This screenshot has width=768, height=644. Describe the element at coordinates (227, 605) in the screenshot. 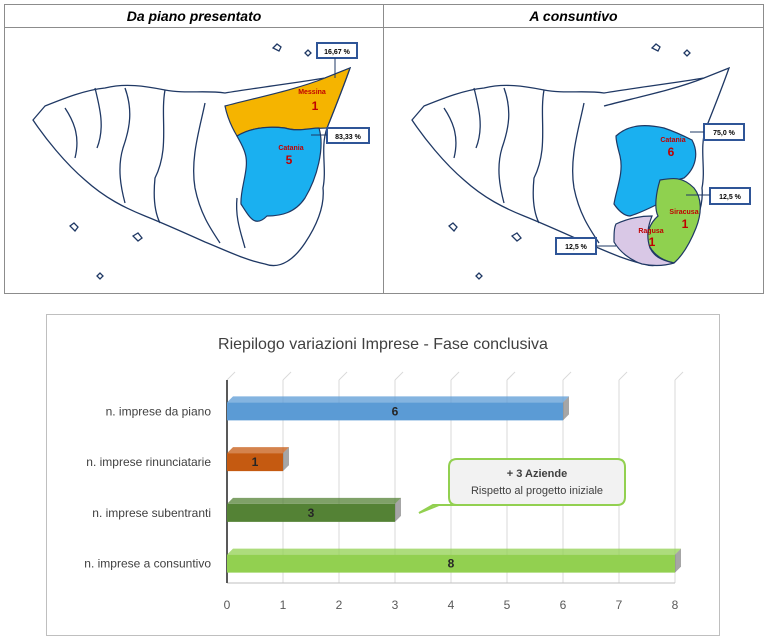

I see `x-tick-label: 0` at that location.